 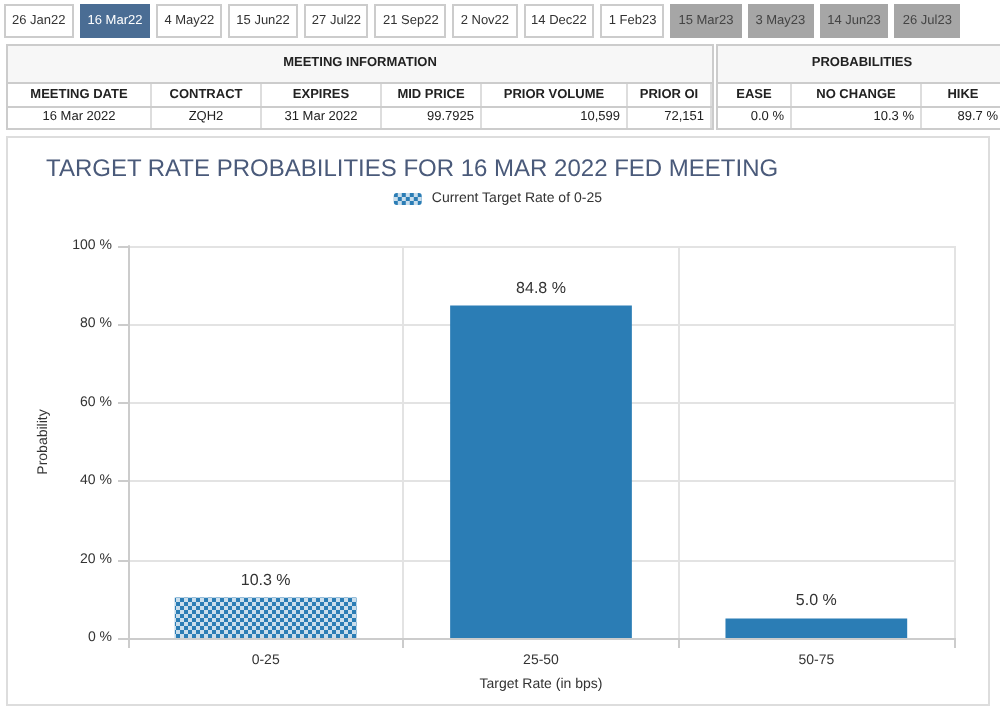 What do you see at coordinates (816, 600) in the screenshot?
I see `data-label: 5.0 %` at bounding box center [816, 600].